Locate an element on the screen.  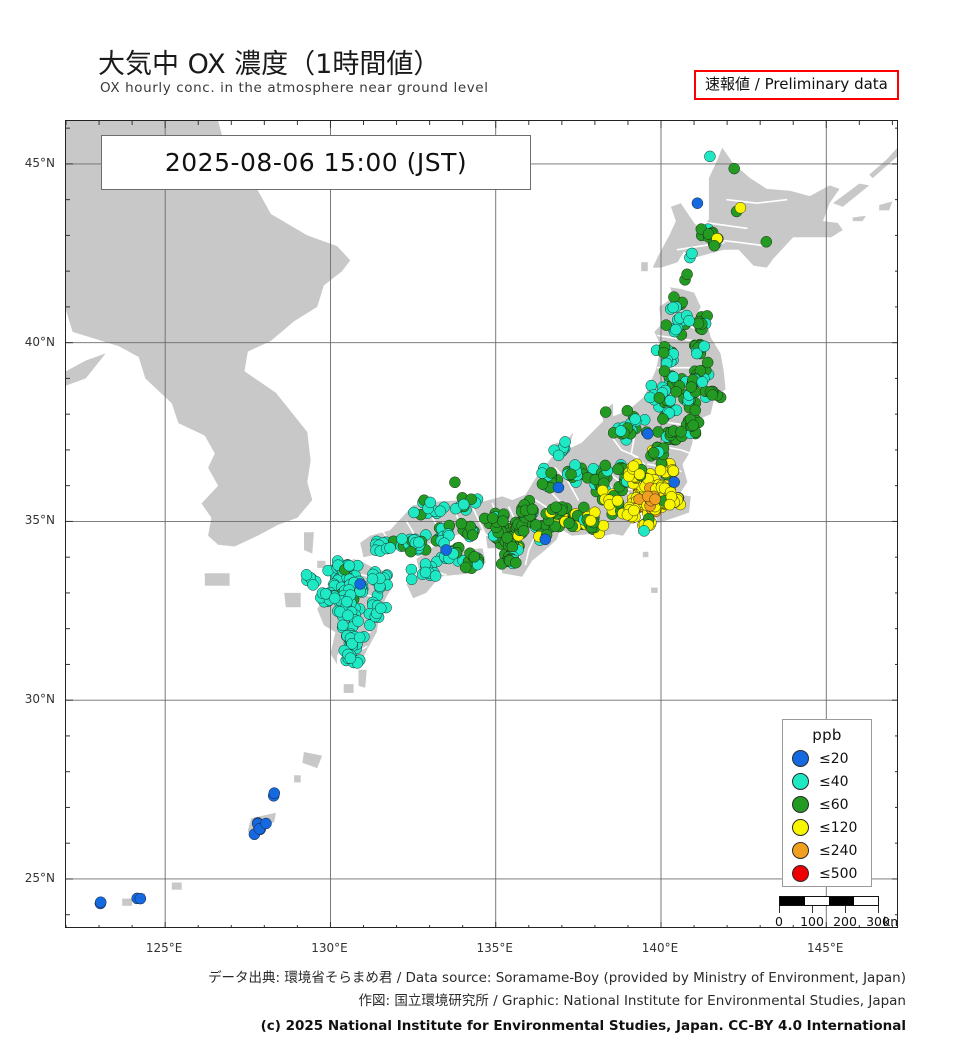
x-axis-tick-label: 135°E is located at coordinates (494, 948).